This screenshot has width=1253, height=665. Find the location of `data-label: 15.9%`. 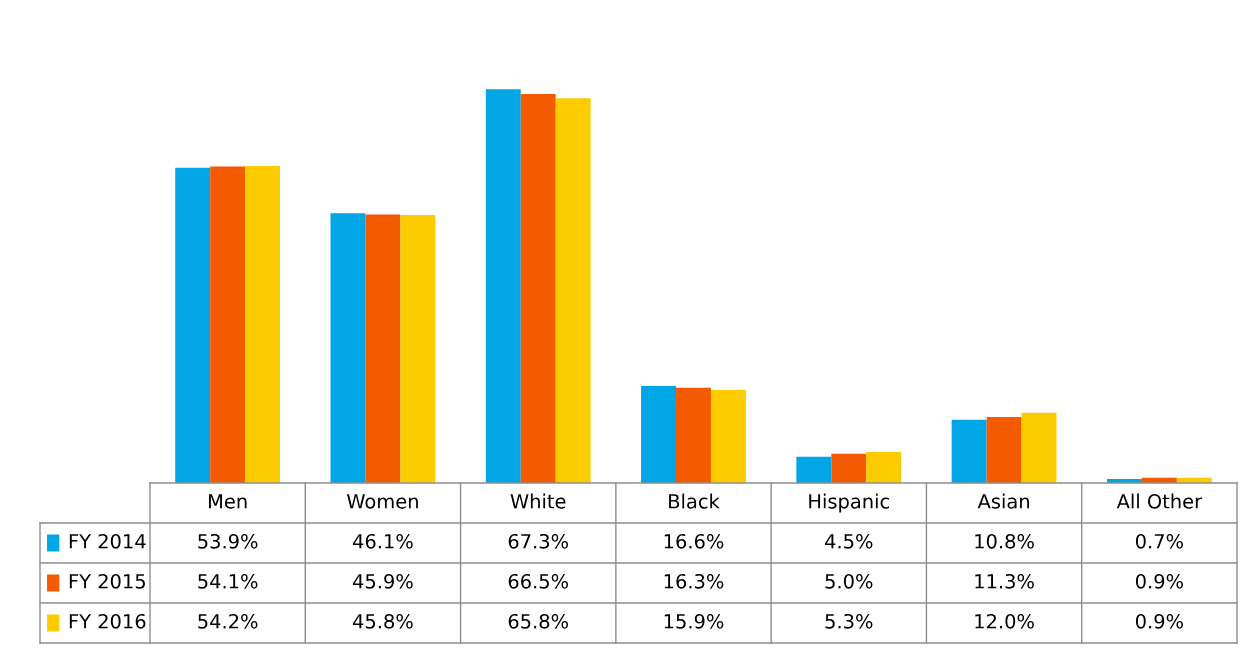

data-label: 15.9% is located at coordinates (694, 621).